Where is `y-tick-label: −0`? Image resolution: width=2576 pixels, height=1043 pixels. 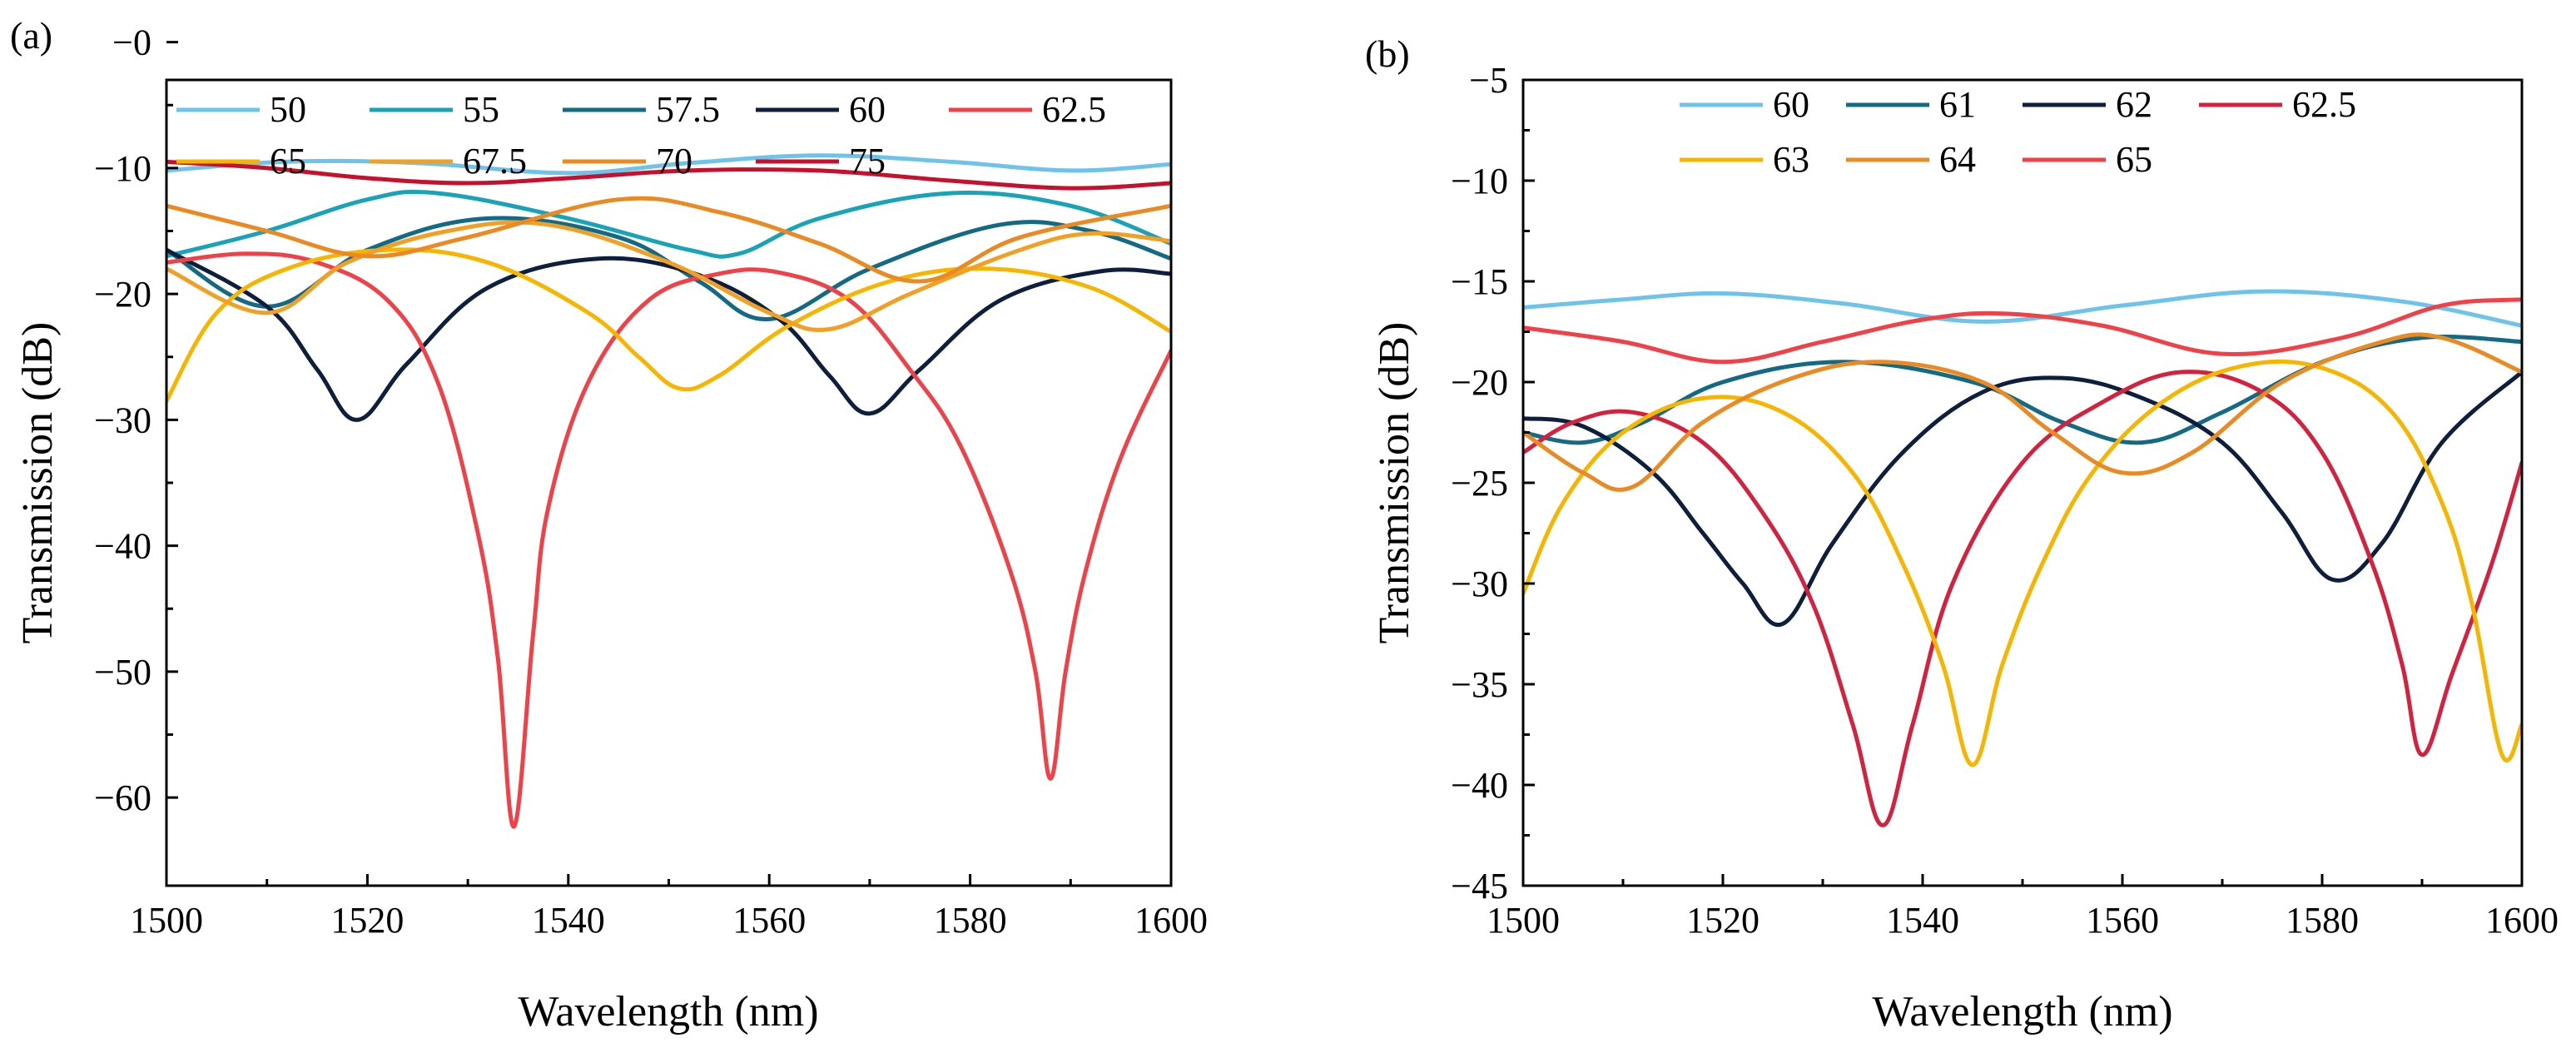
y-tick-label: −0 is located at coordinates (131, 42).